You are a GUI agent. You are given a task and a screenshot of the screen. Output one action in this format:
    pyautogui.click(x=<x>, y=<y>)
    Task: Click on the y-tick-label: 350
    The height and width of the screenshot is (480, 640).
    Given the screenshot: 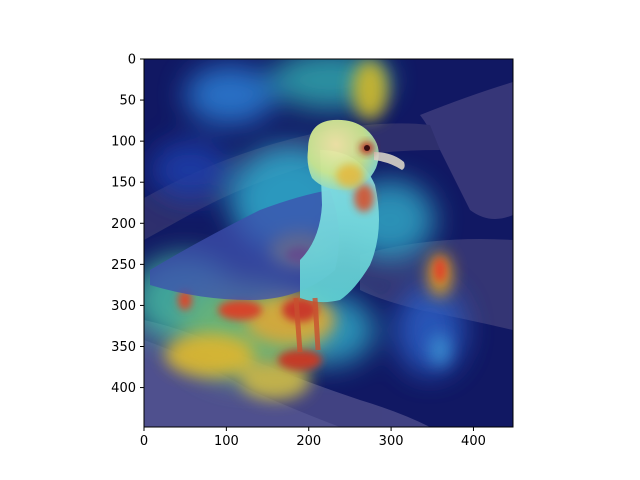 What is the action you would take?
    pyautogui.click(x=123, y=347)
    